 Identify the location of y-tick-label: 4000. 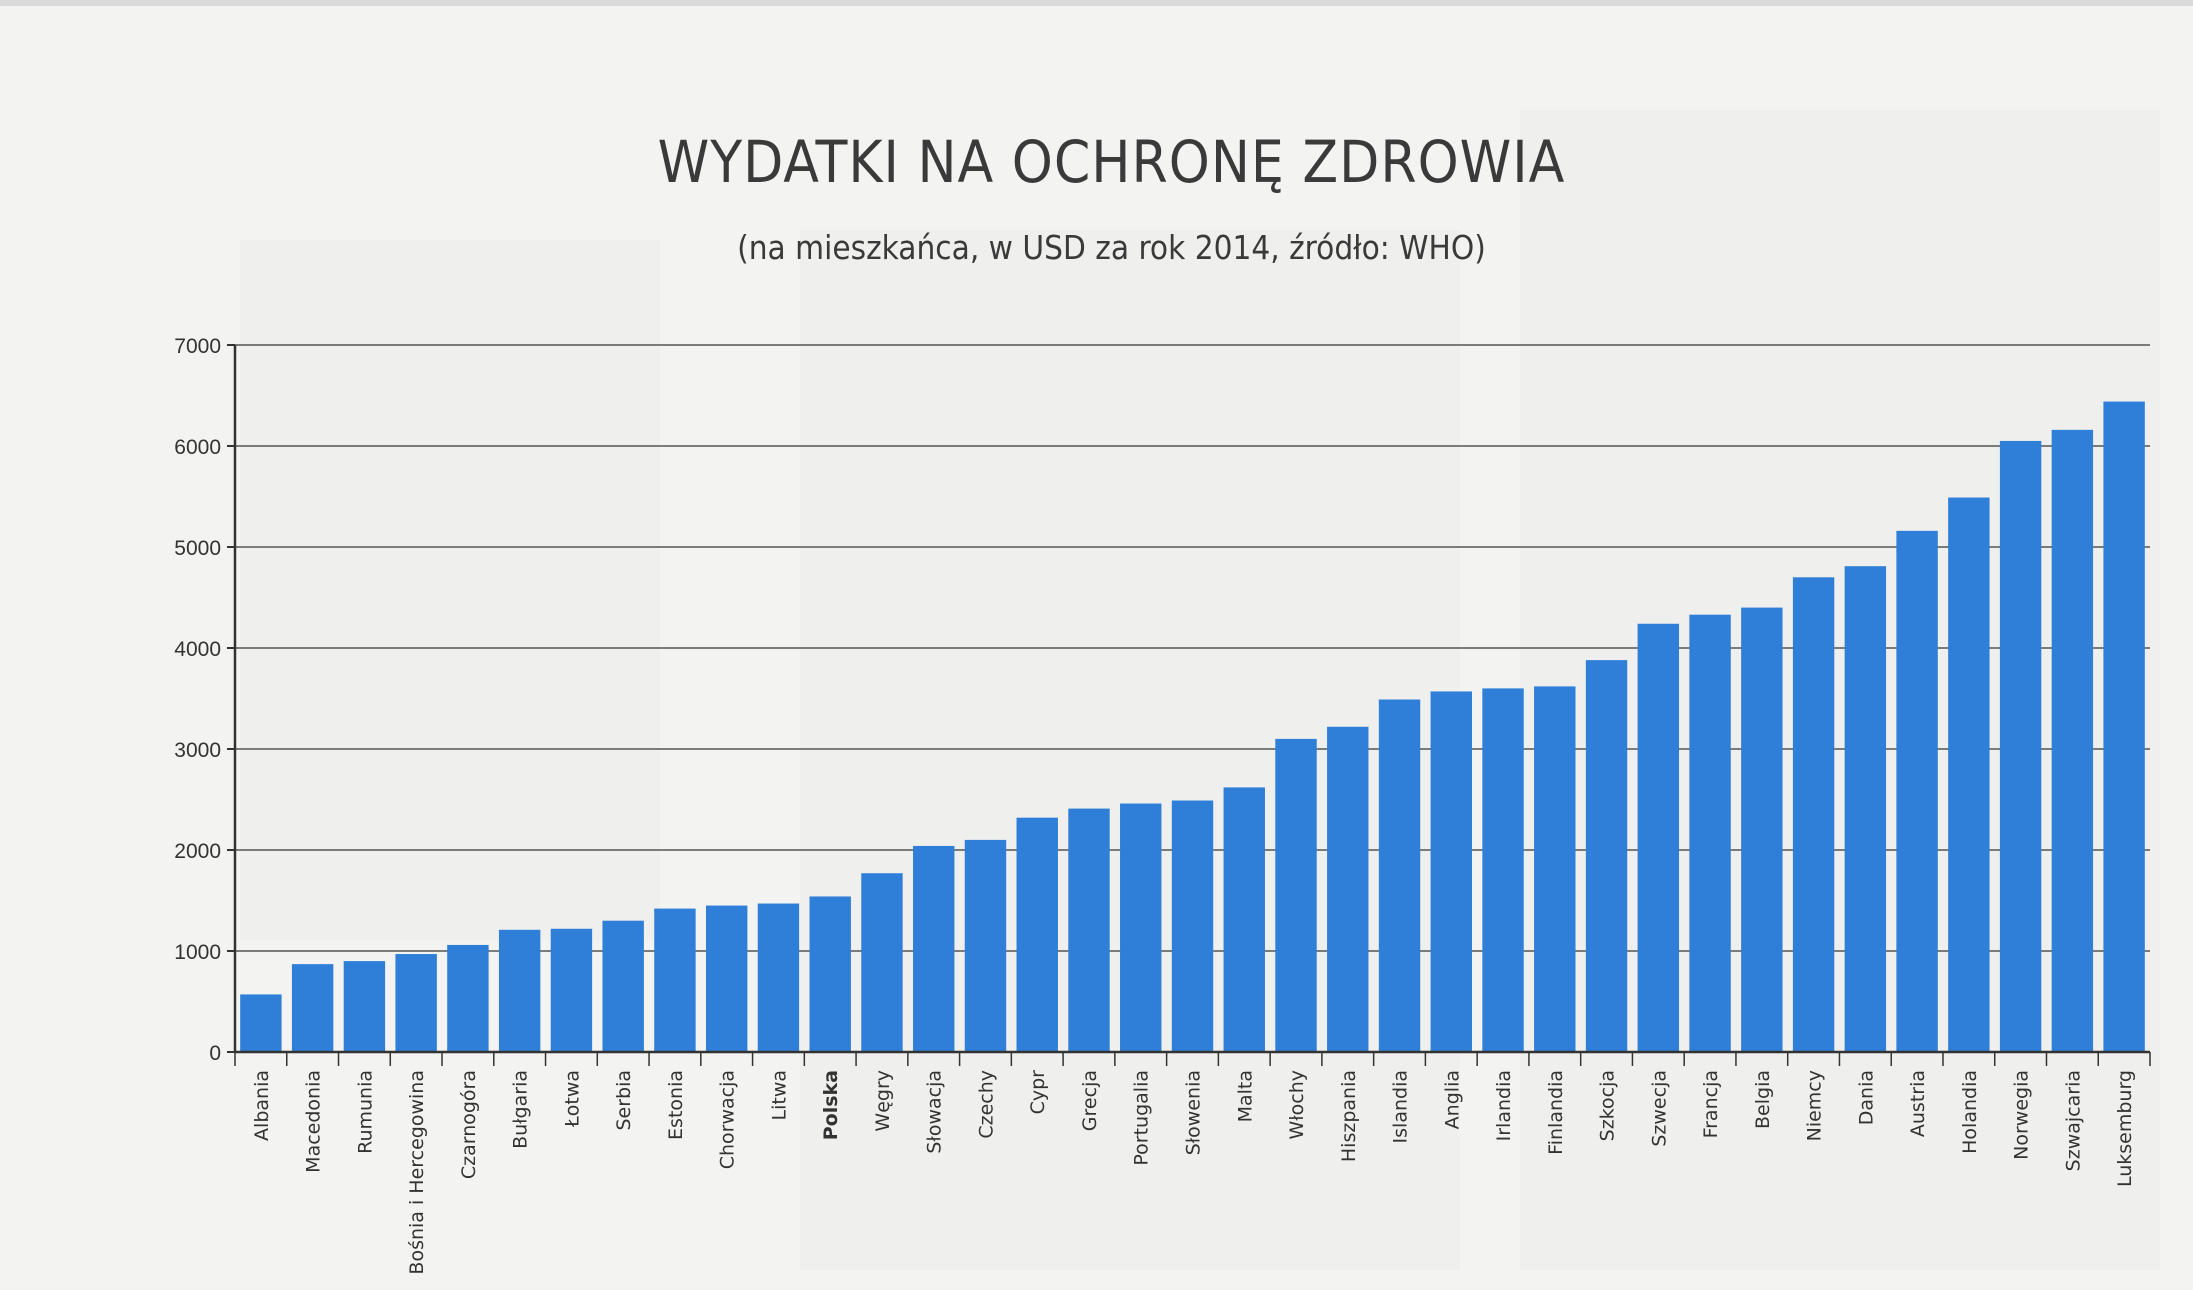
(197, 649).